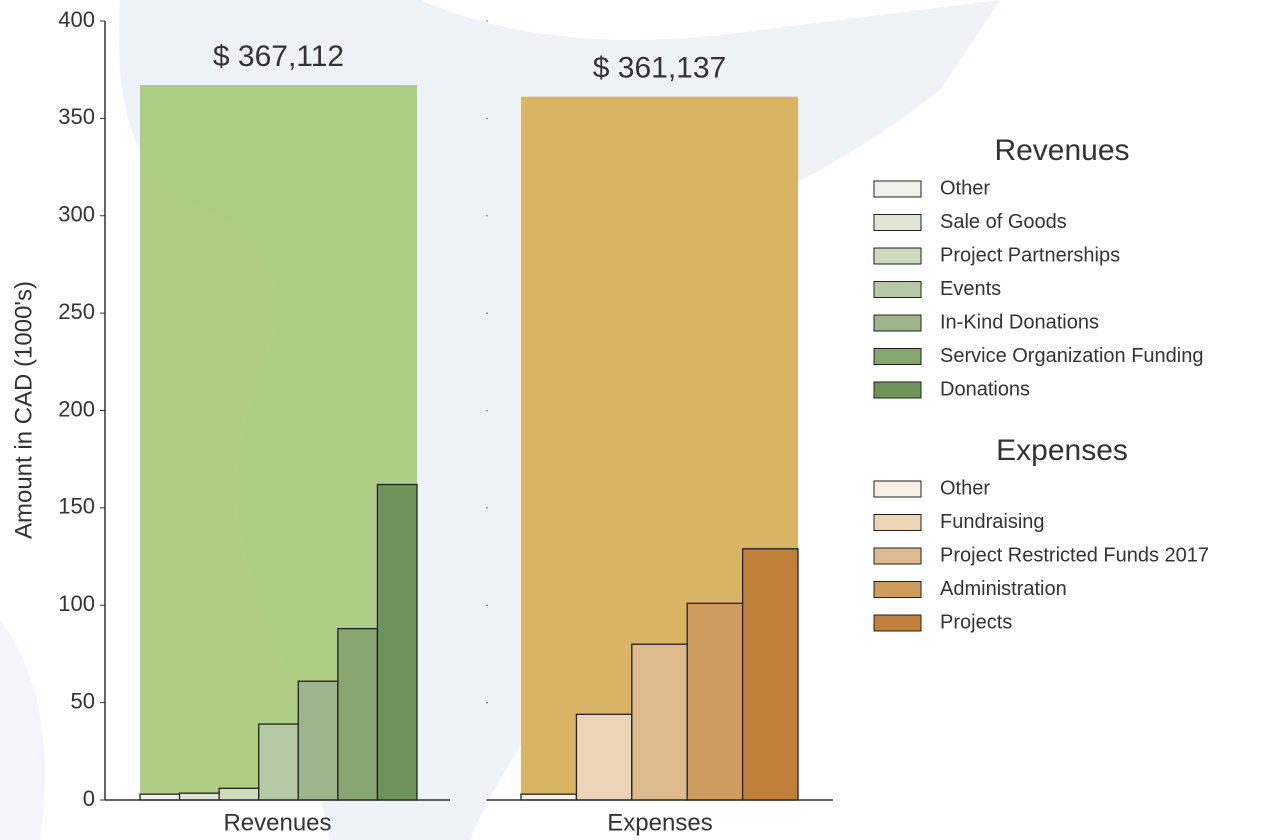  Describe the element at coordinates (659, 68) in the screenshot. I see `total-label: $ 361,137` at that location.